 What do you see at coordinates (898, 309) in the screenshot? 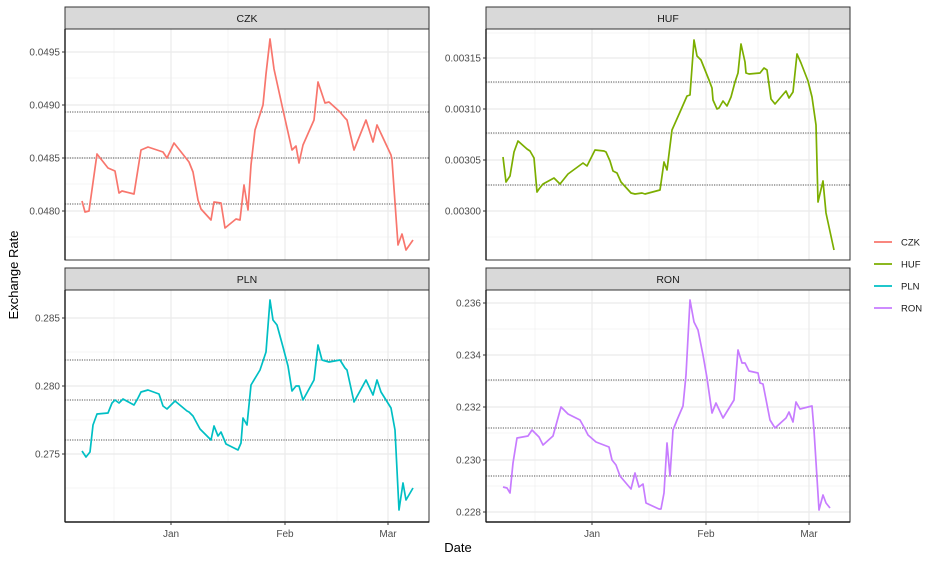
I see `legend-item-ron: RON` at bounding box center [898, 309].